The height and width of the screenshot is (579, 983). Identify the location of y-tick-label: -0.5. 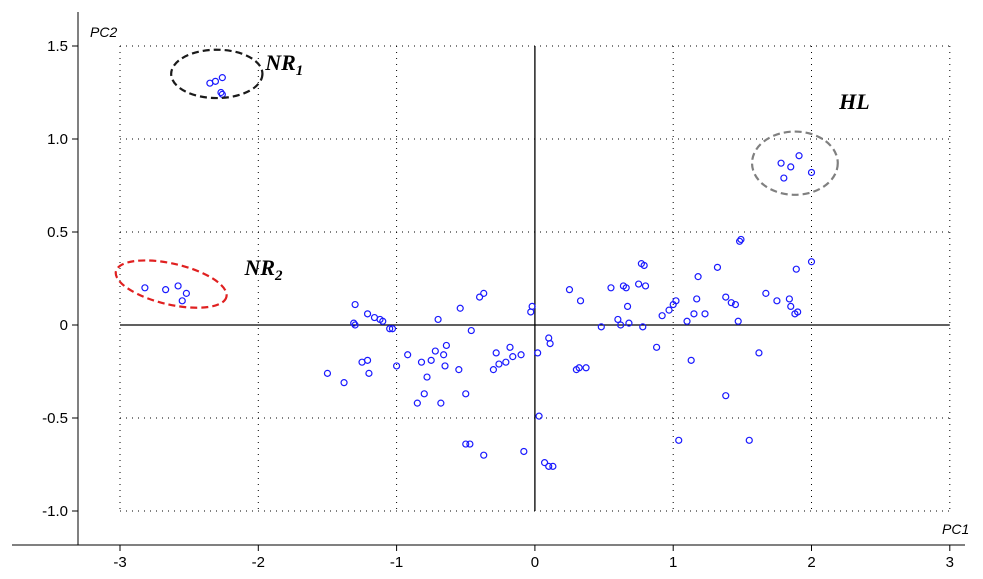
(55, 418).